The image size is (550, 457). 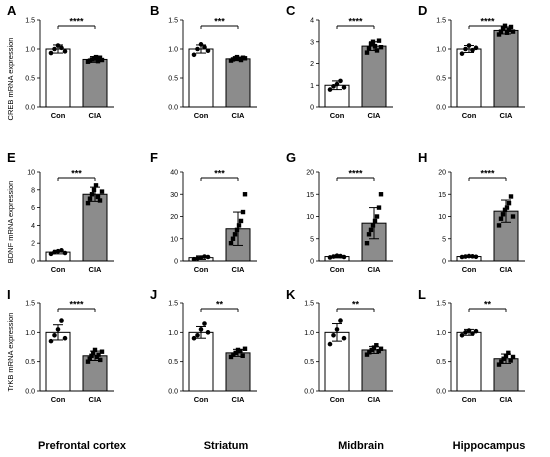 I want to click on significance-label-b: ***, so click(x=219, y=22).